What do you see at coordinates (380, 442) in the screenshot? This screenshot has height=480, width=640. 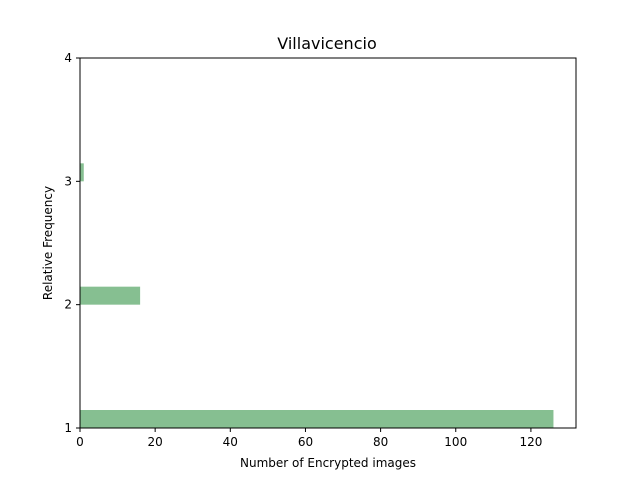 I see `x-tick-label: 80` at bounding box center [380, 442].